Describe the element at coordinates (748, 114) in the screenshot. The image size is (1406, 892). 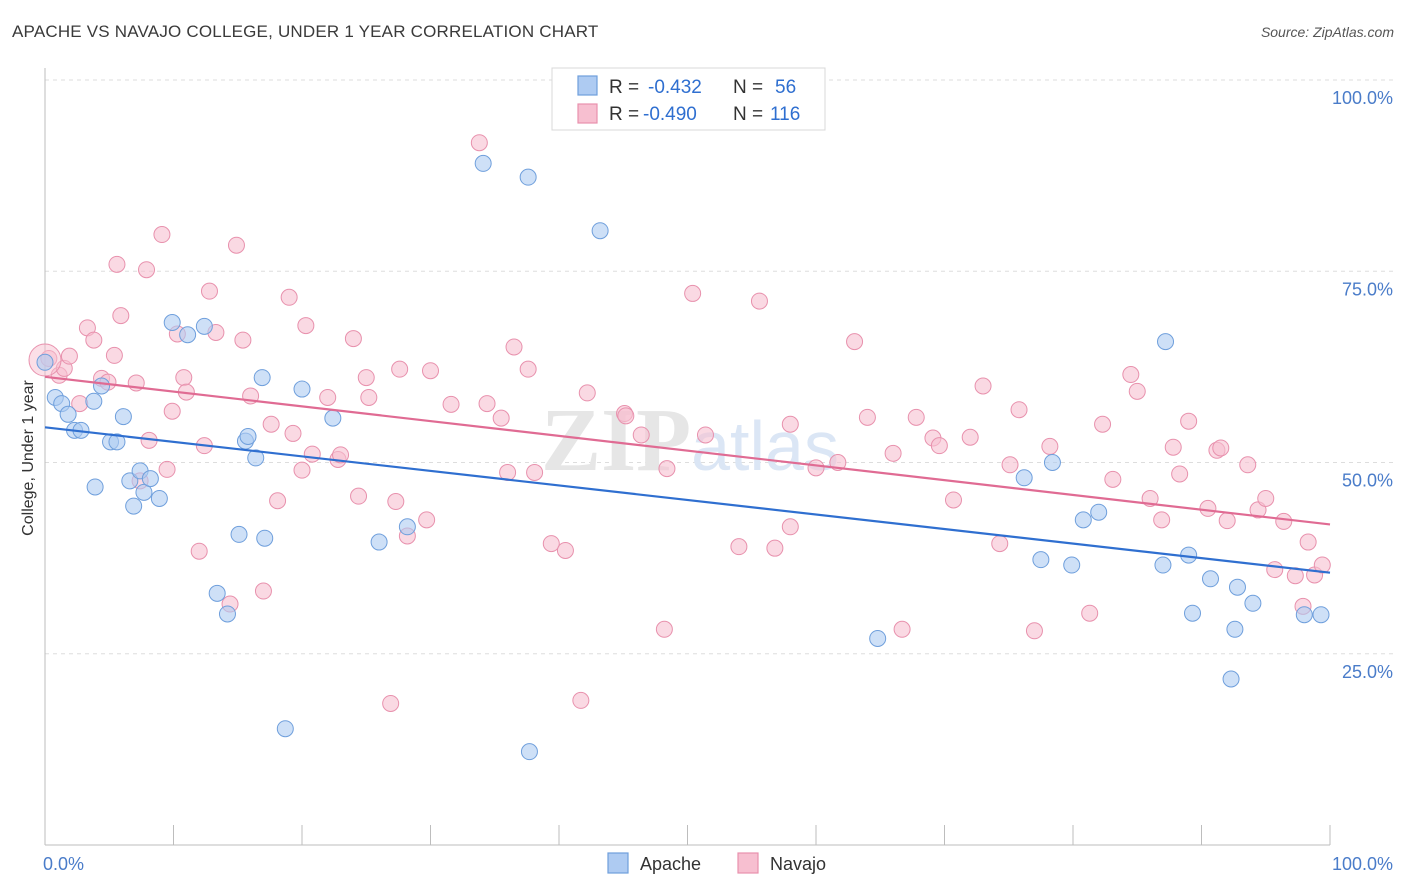
I see `legend-n-label-2: N =` at that location.